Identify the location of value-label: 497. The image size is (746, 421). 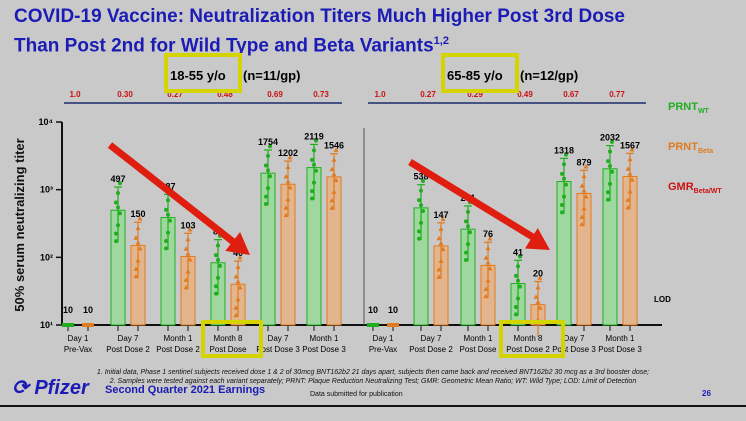
(117, 179).